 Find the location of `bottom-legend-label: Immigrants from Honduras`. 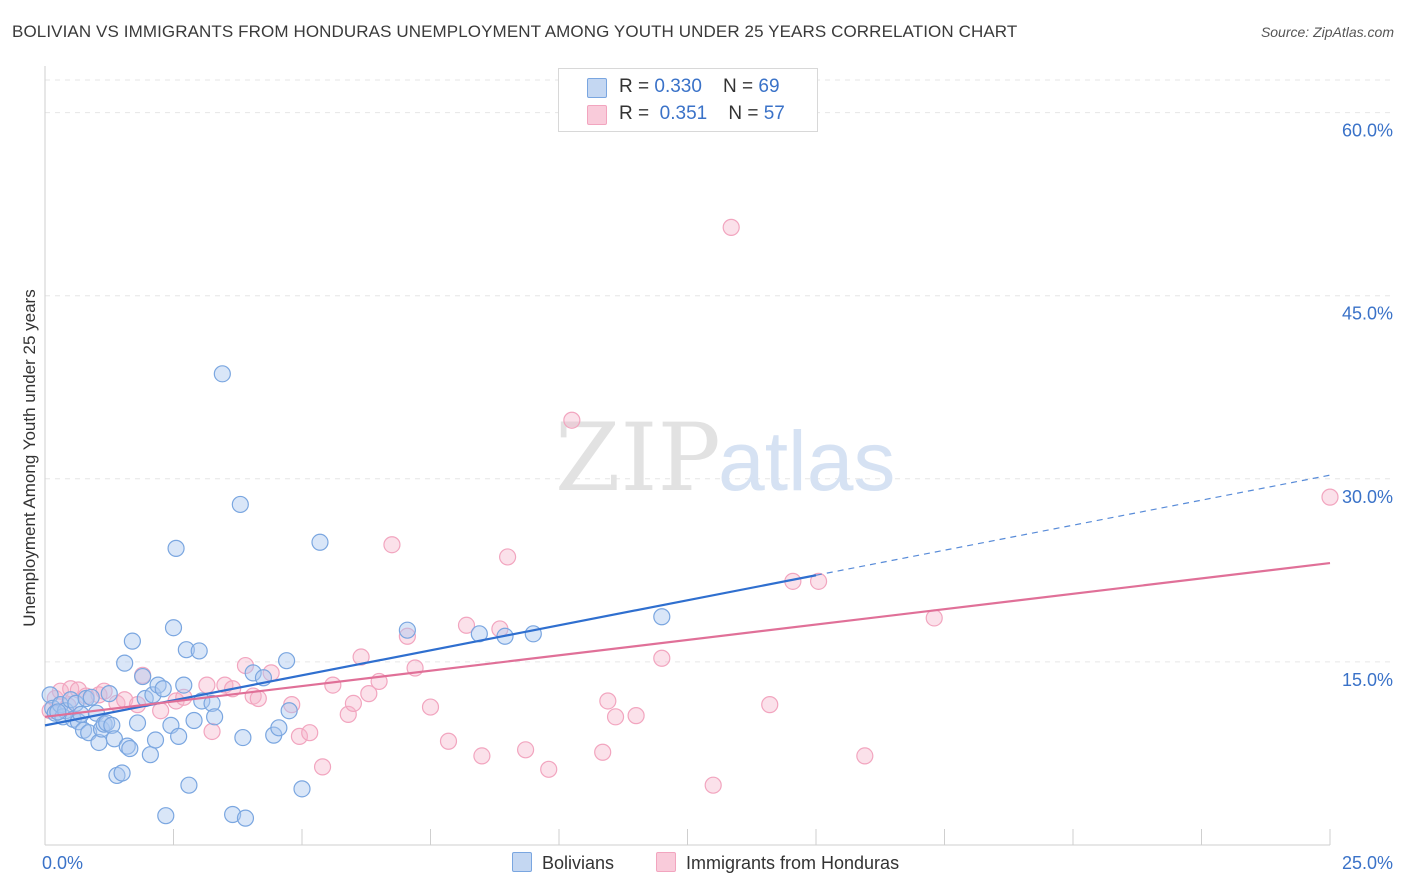

bottom-legend-label: Immigrants from Honduras is located at coordinates (793, 863).